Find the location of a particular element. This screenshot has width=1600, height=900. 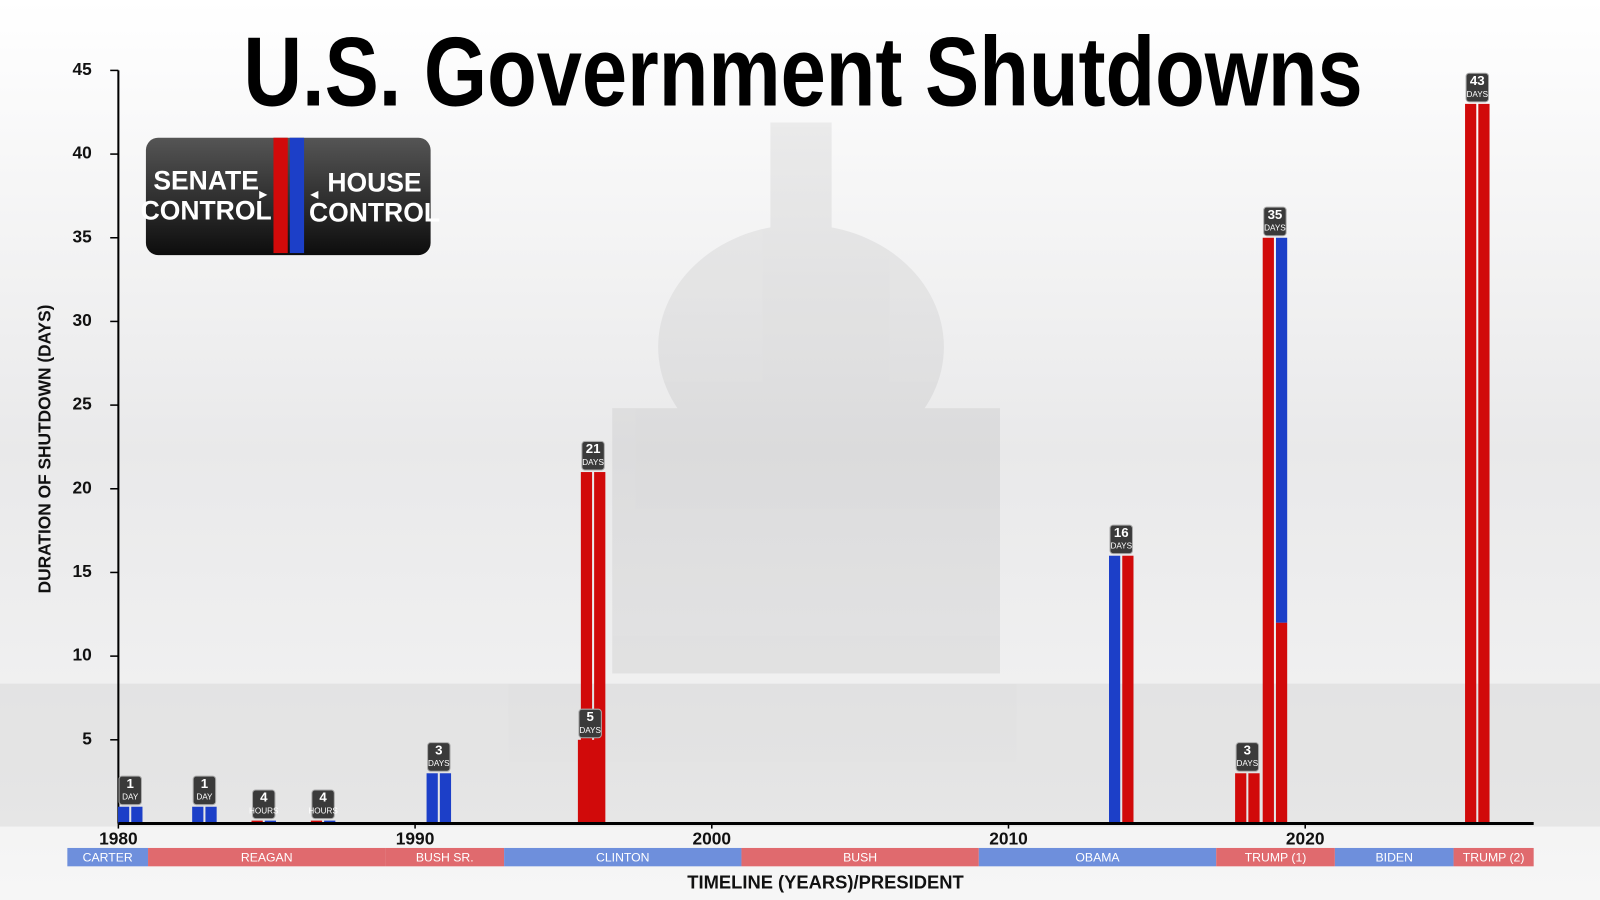

president-label: BUSH SR. is located at coordinates (445, 857).